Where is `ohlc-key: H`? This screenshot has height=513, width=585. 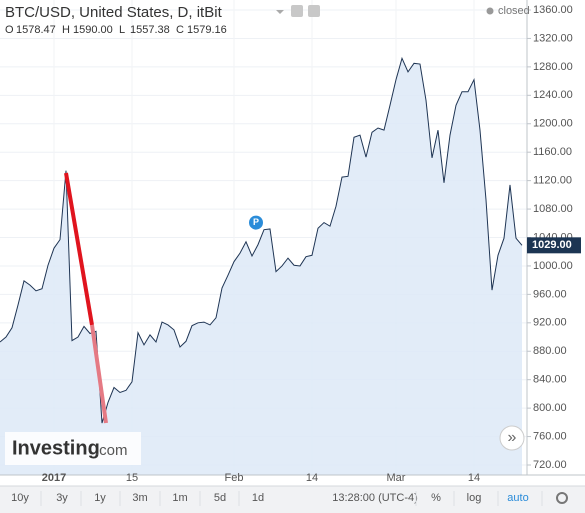
ohlc-key: H is located at coordinates (66, 30).